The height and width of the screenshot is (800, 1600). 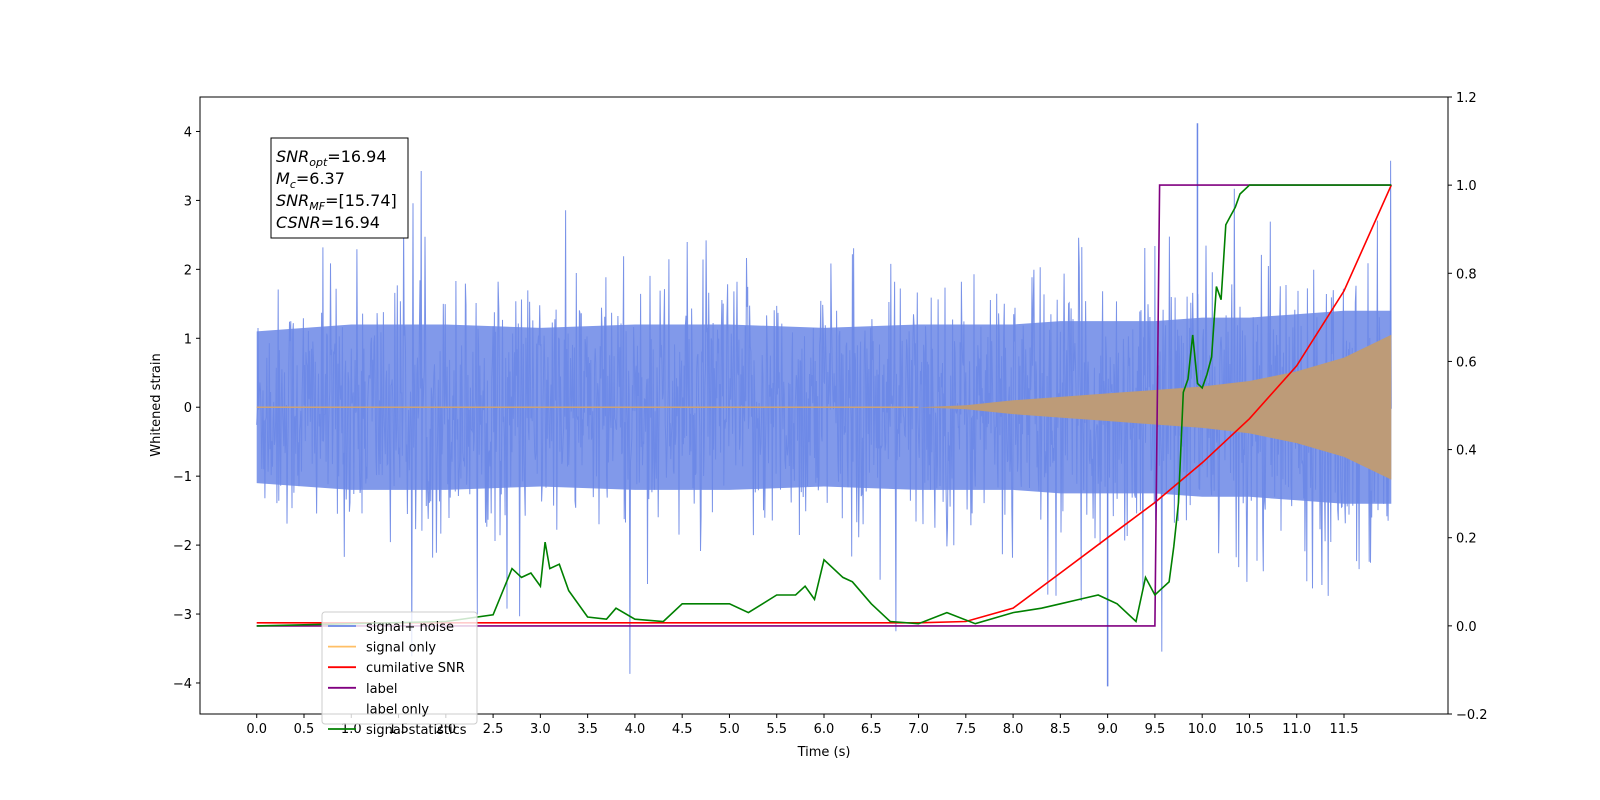 I want to click on x-tick-label: 5.5, so click(x=776, y=729).